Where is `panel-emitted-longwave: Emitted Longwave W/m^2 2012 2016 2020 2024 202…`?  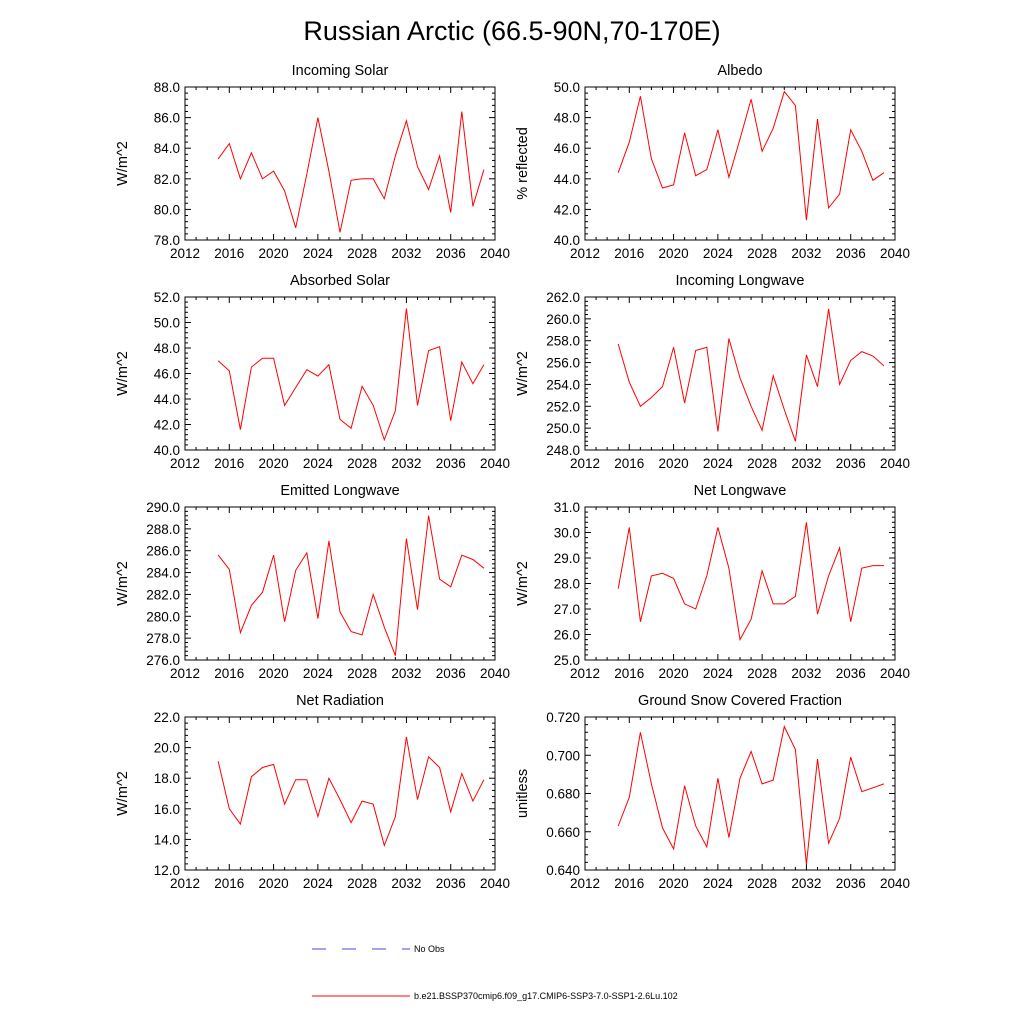 panel-emitted-longwave: Emitted Longwave W/m^2 2012 2016 2020 2024 202… is located at coordinates (312, 582).